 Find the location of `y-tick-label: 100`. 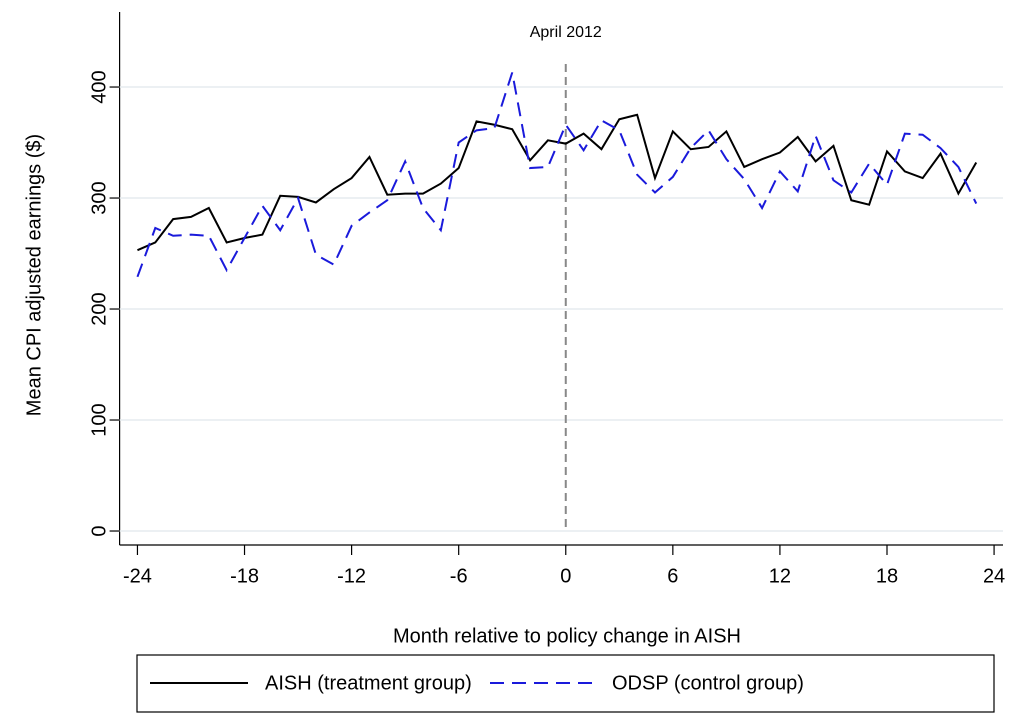

y-tick-label: 100 is located at coordinates (99, 419).